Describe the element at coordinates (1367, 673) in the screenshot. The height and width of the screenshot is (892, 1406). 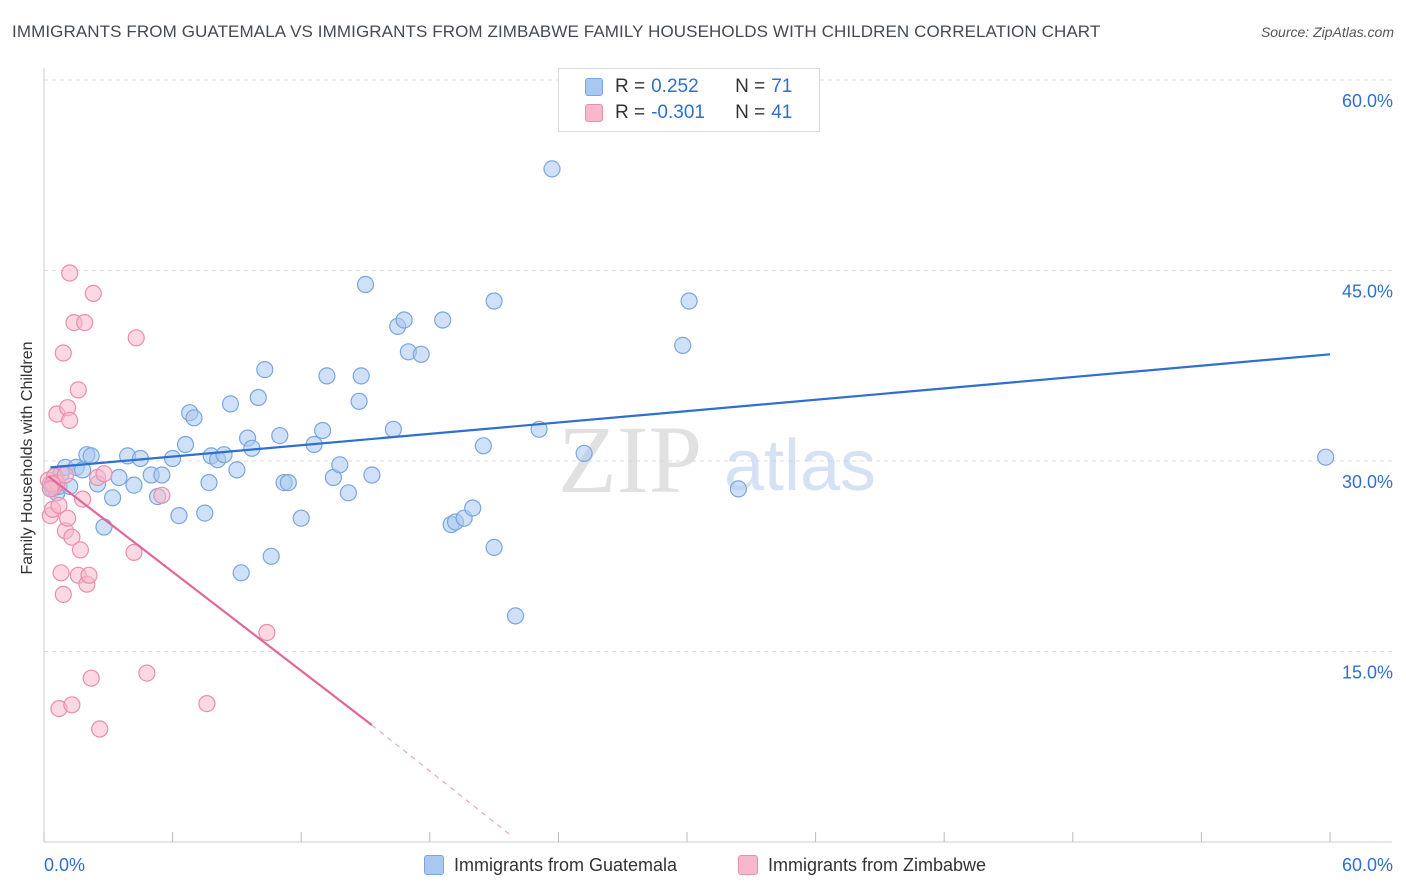
I see `y-tick-label: 15.0%` at that location.